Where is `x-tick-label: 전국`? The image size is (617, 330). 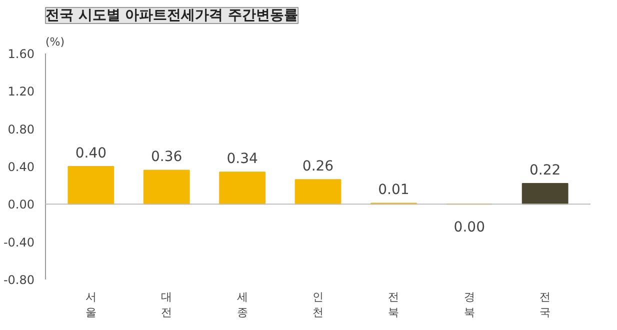 x-tick-label: 전국 is located at coordinates (545, 305).